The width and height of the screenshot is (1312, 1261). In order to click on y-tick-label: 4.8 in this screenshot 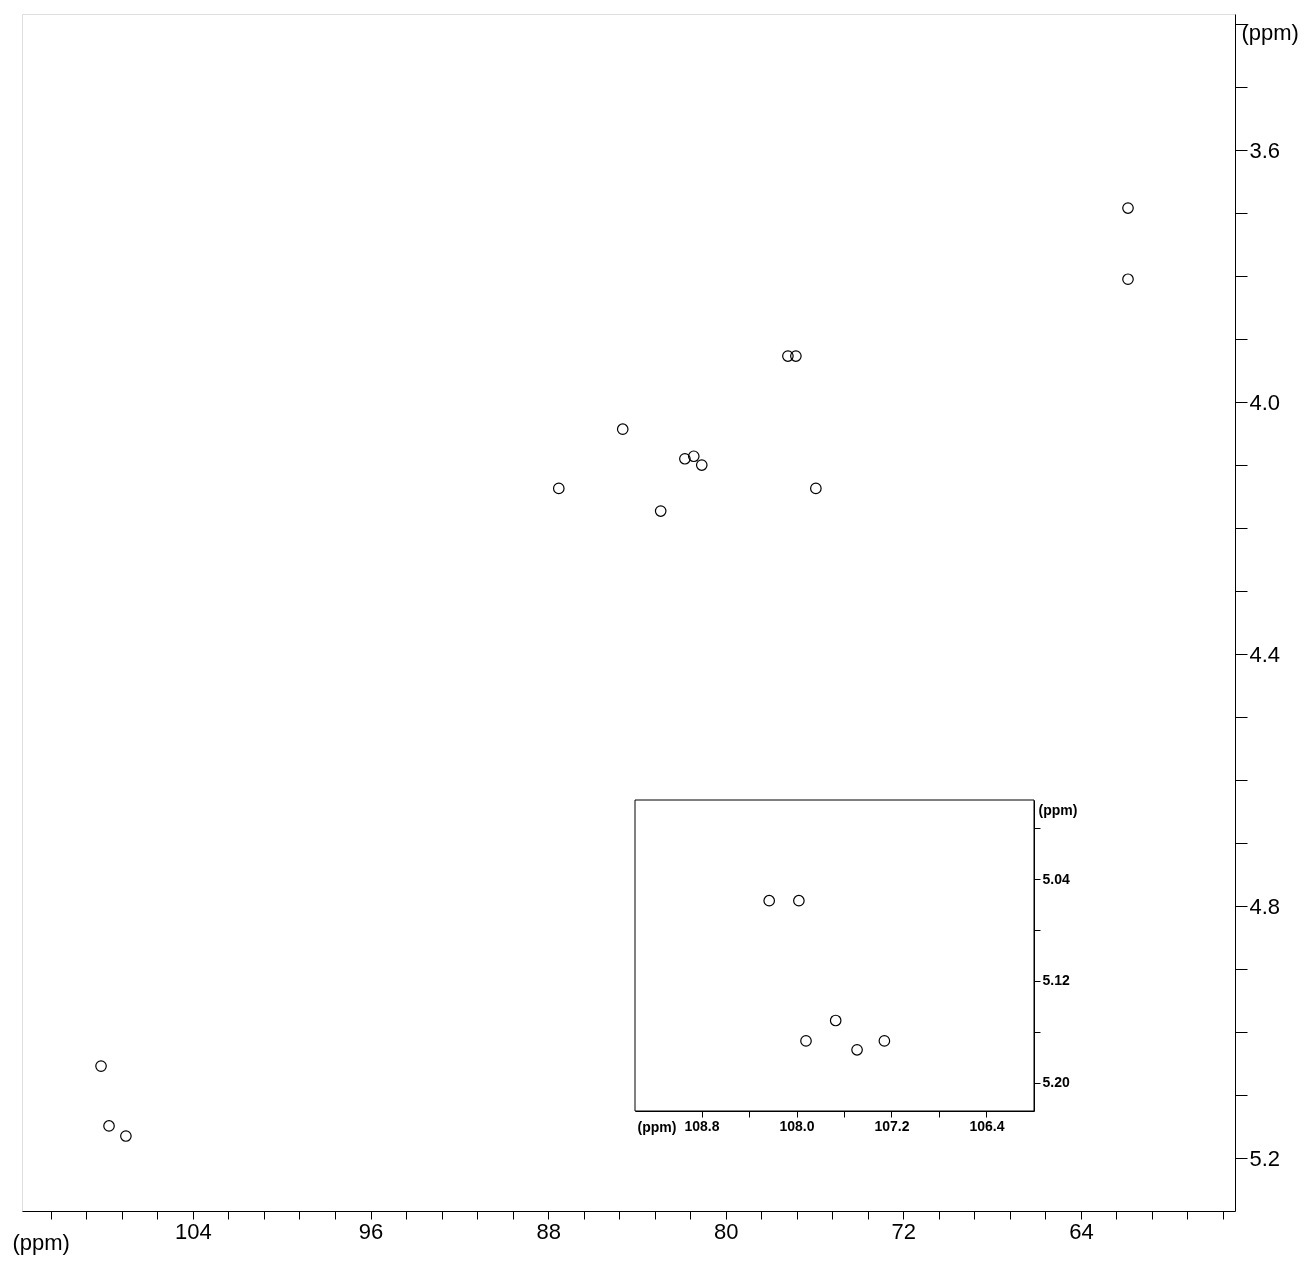, I will do `click(1265, 906)`.